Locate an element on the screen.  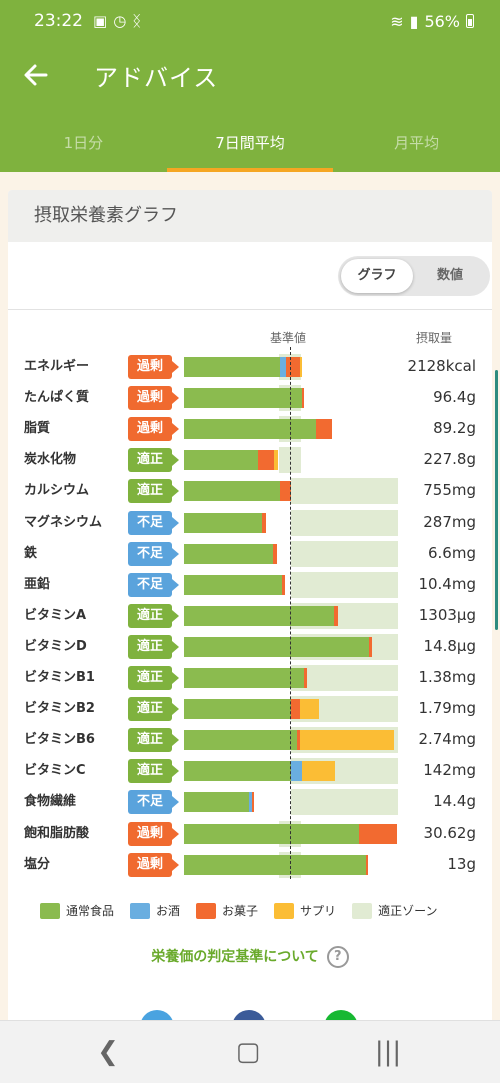
intake-amount: 1.79mg is located at coordinates (447, 708).